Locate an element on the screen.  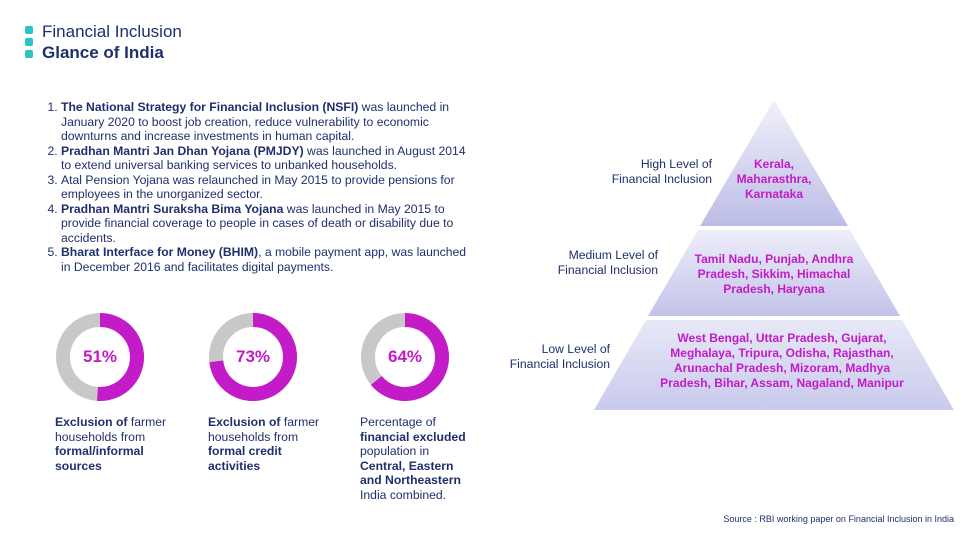
initiative-name: Bharat Interface for Money (BHIM) is located at coordinates (160, 252).